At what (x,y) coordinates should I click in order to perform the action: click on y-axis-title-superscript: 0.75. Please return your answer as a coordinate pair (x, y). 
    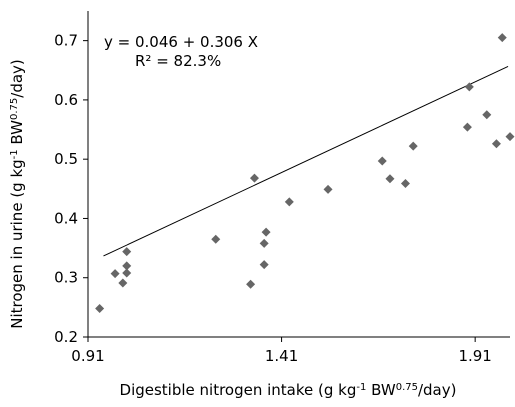
    Looking at the image, I should click on (14, 109).